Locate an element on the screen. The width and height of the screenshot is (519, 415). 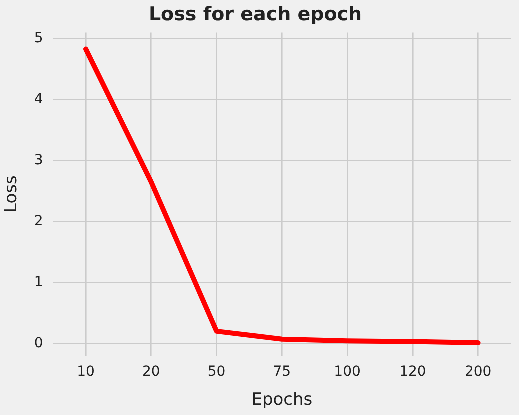
chart-title: Loss for each epoch is located at coordinates (255, 14).